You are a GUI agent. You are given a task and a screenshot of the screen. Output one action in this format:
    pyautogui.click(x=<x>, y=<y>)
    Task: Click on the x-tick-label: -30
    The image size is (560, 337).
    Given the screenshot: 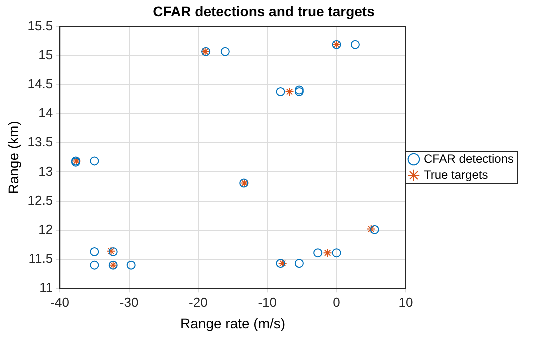 What is the action you would take?
    pyautogui.click(x=129, y=302)
    